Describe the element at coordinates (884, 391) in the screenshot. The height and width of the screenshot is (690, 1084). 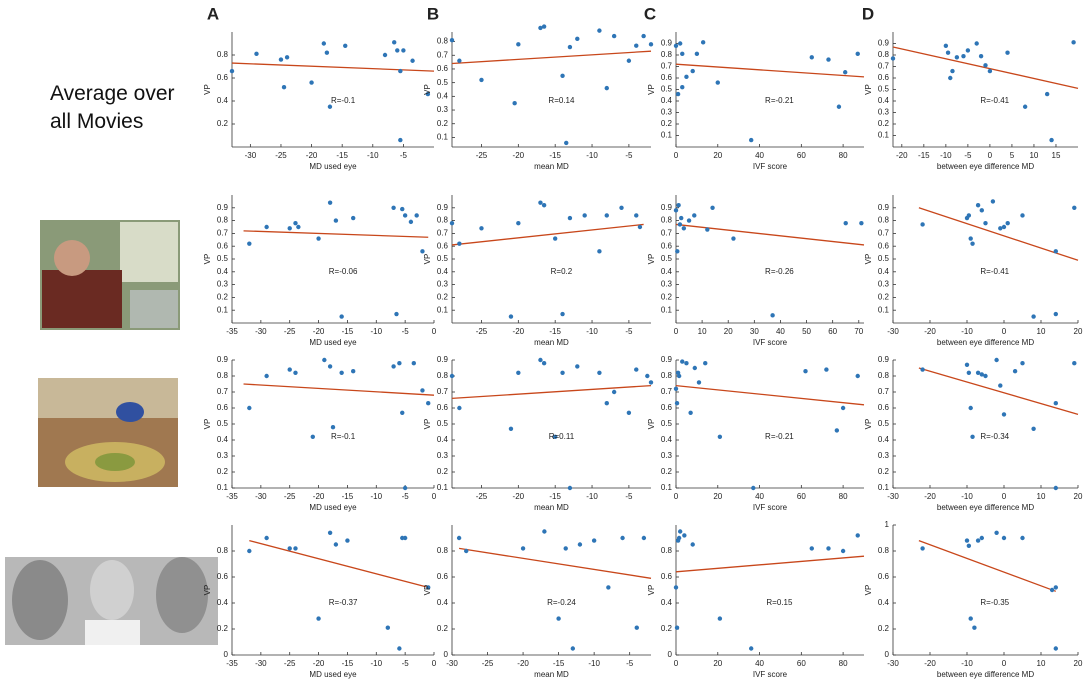
I see `y-tick-label: 0.7` at that location.